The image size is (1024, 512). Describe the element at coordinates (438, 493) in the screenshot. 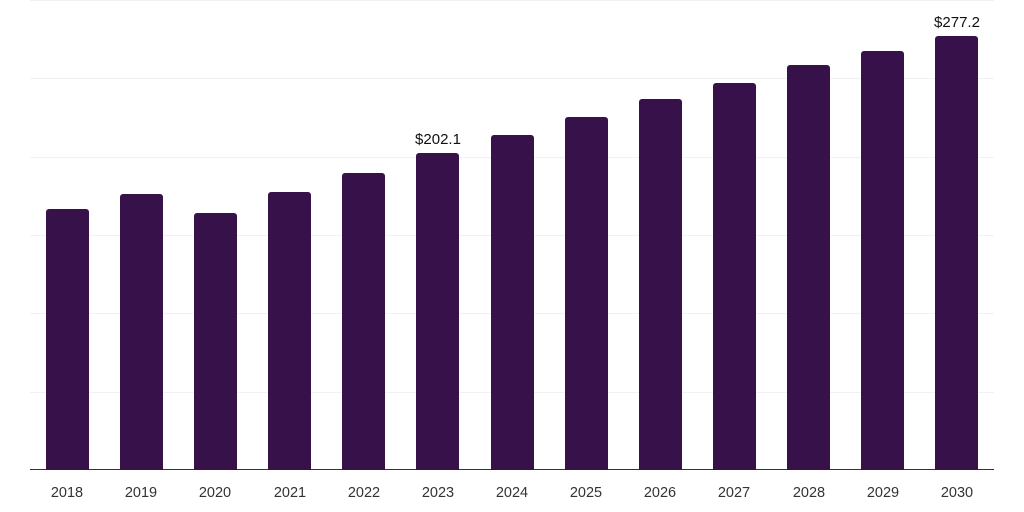

I see `x-tick-label: 2023` at that location.